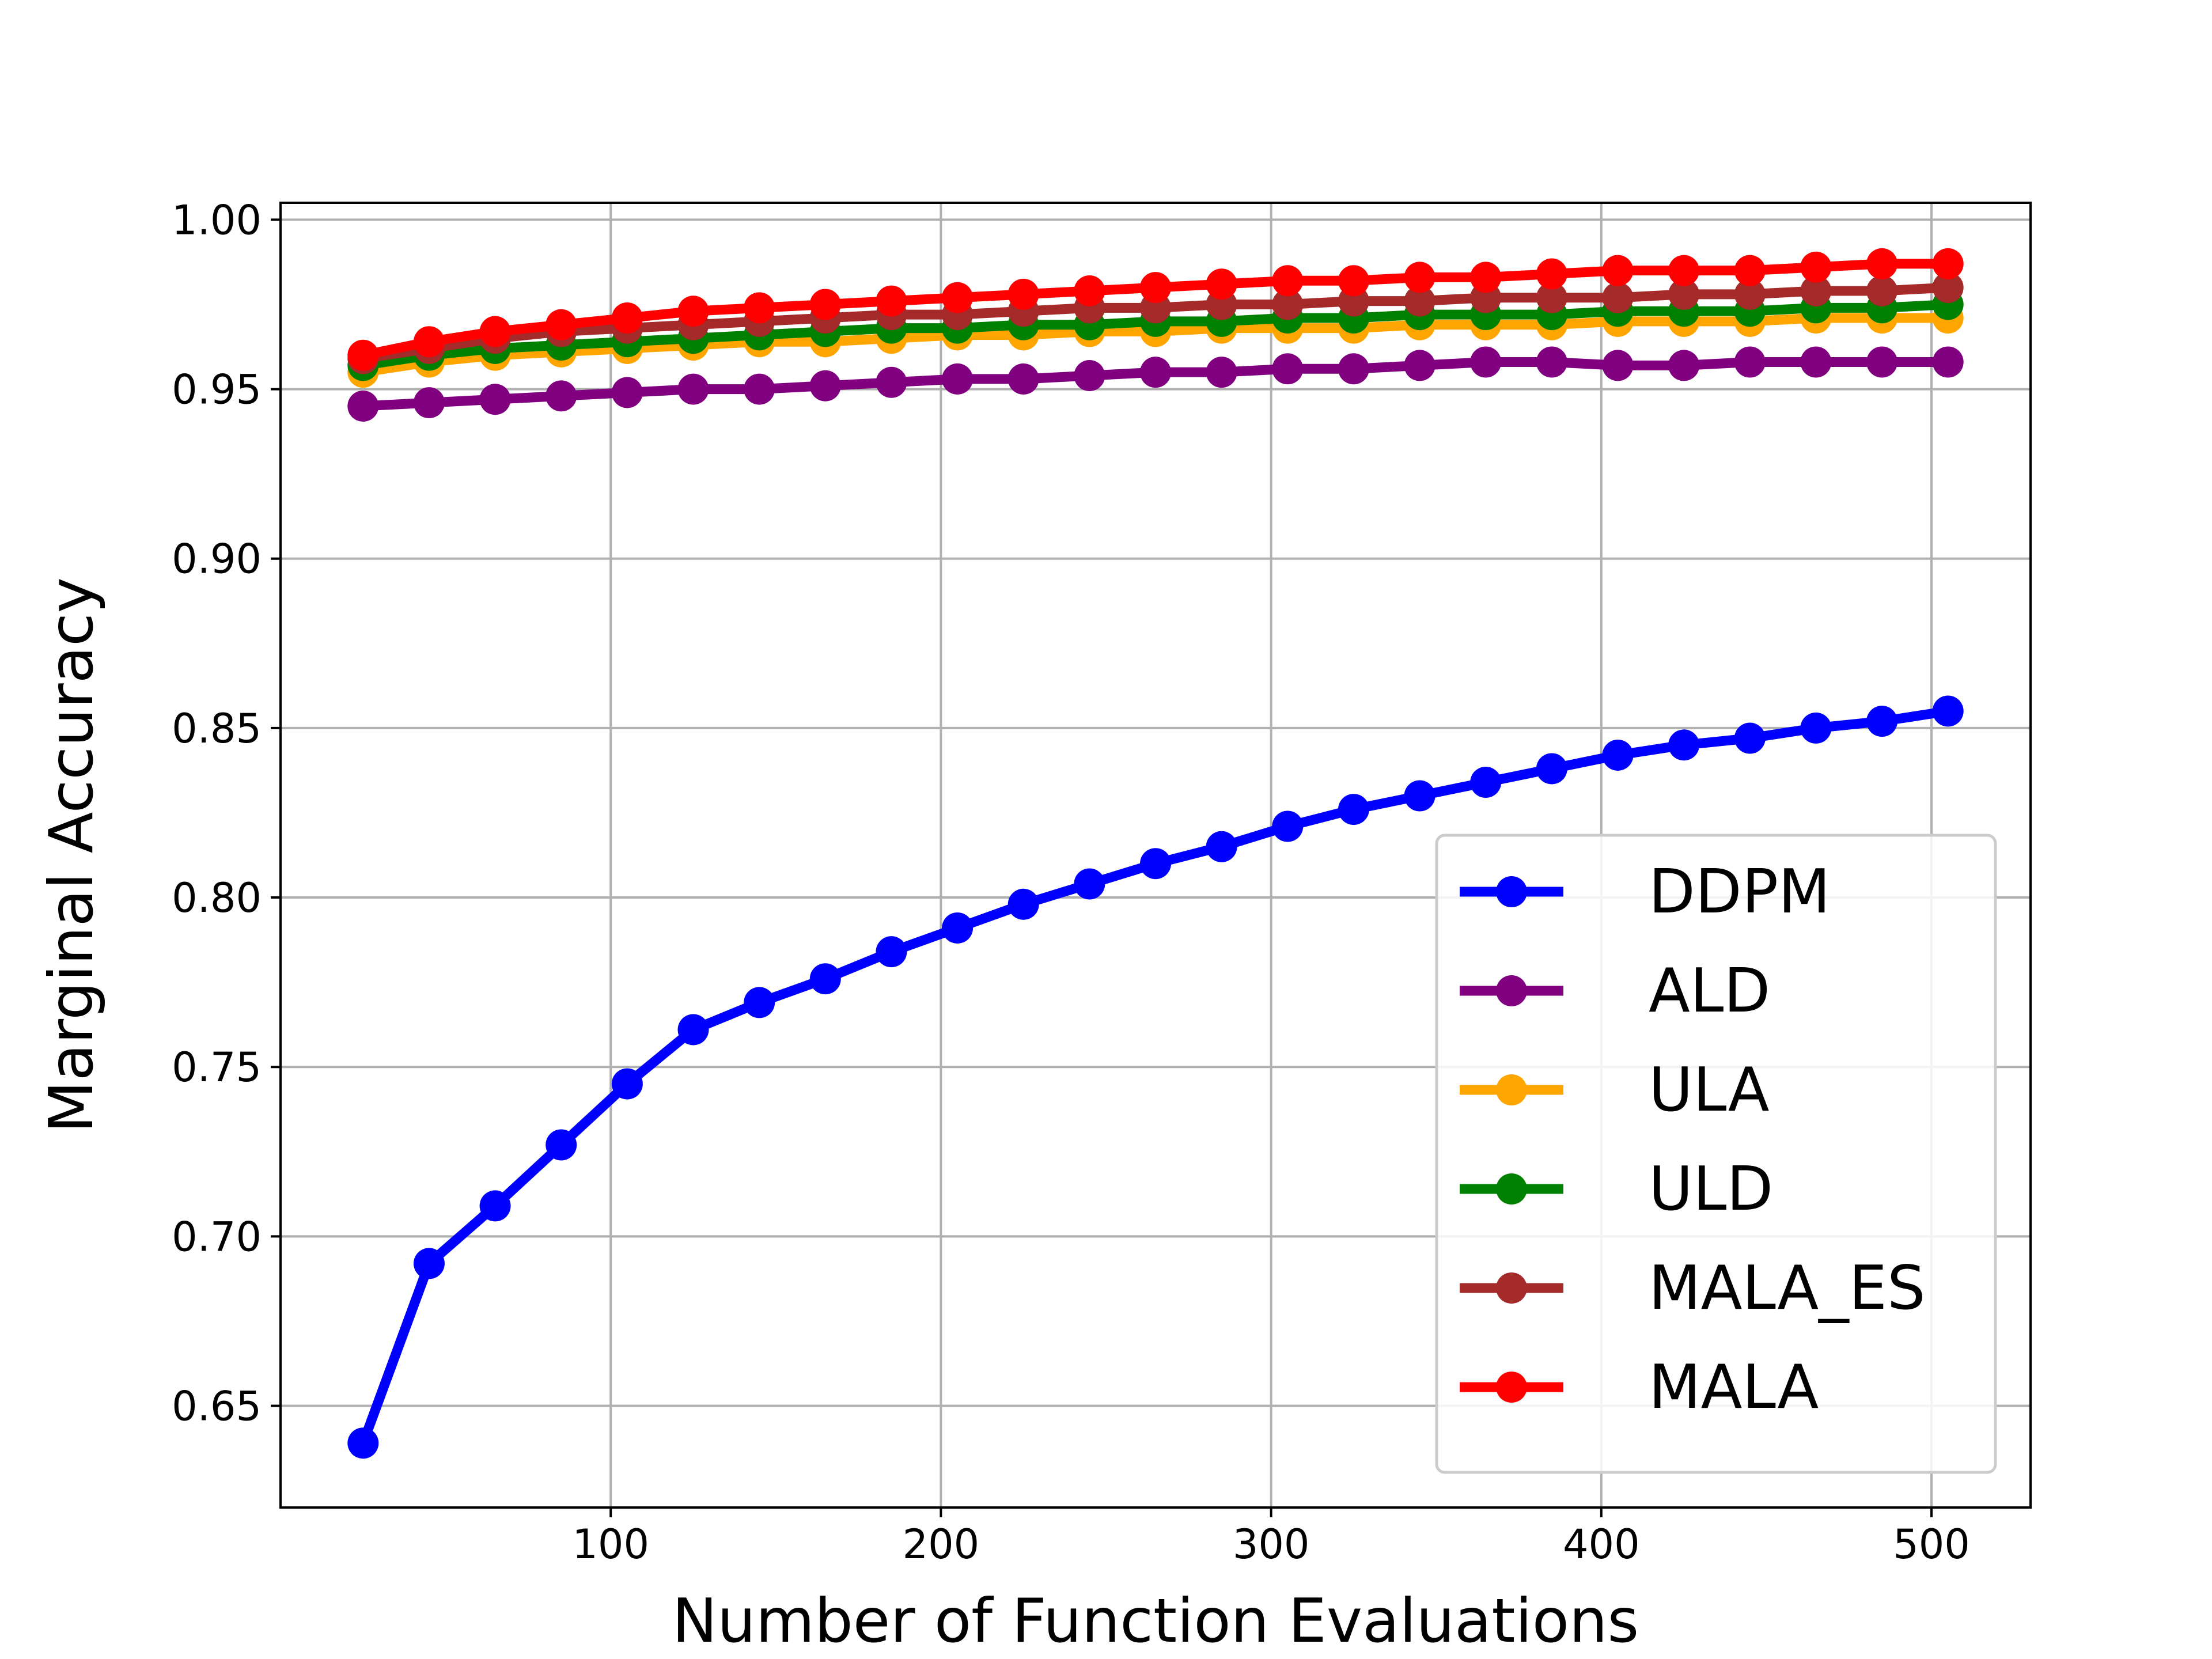 The height and width of the screenshot is (1659, 2212). Describe the element at coordinates (1709, 991) in the screenshot. I see `legend-label: ALD` at that location.